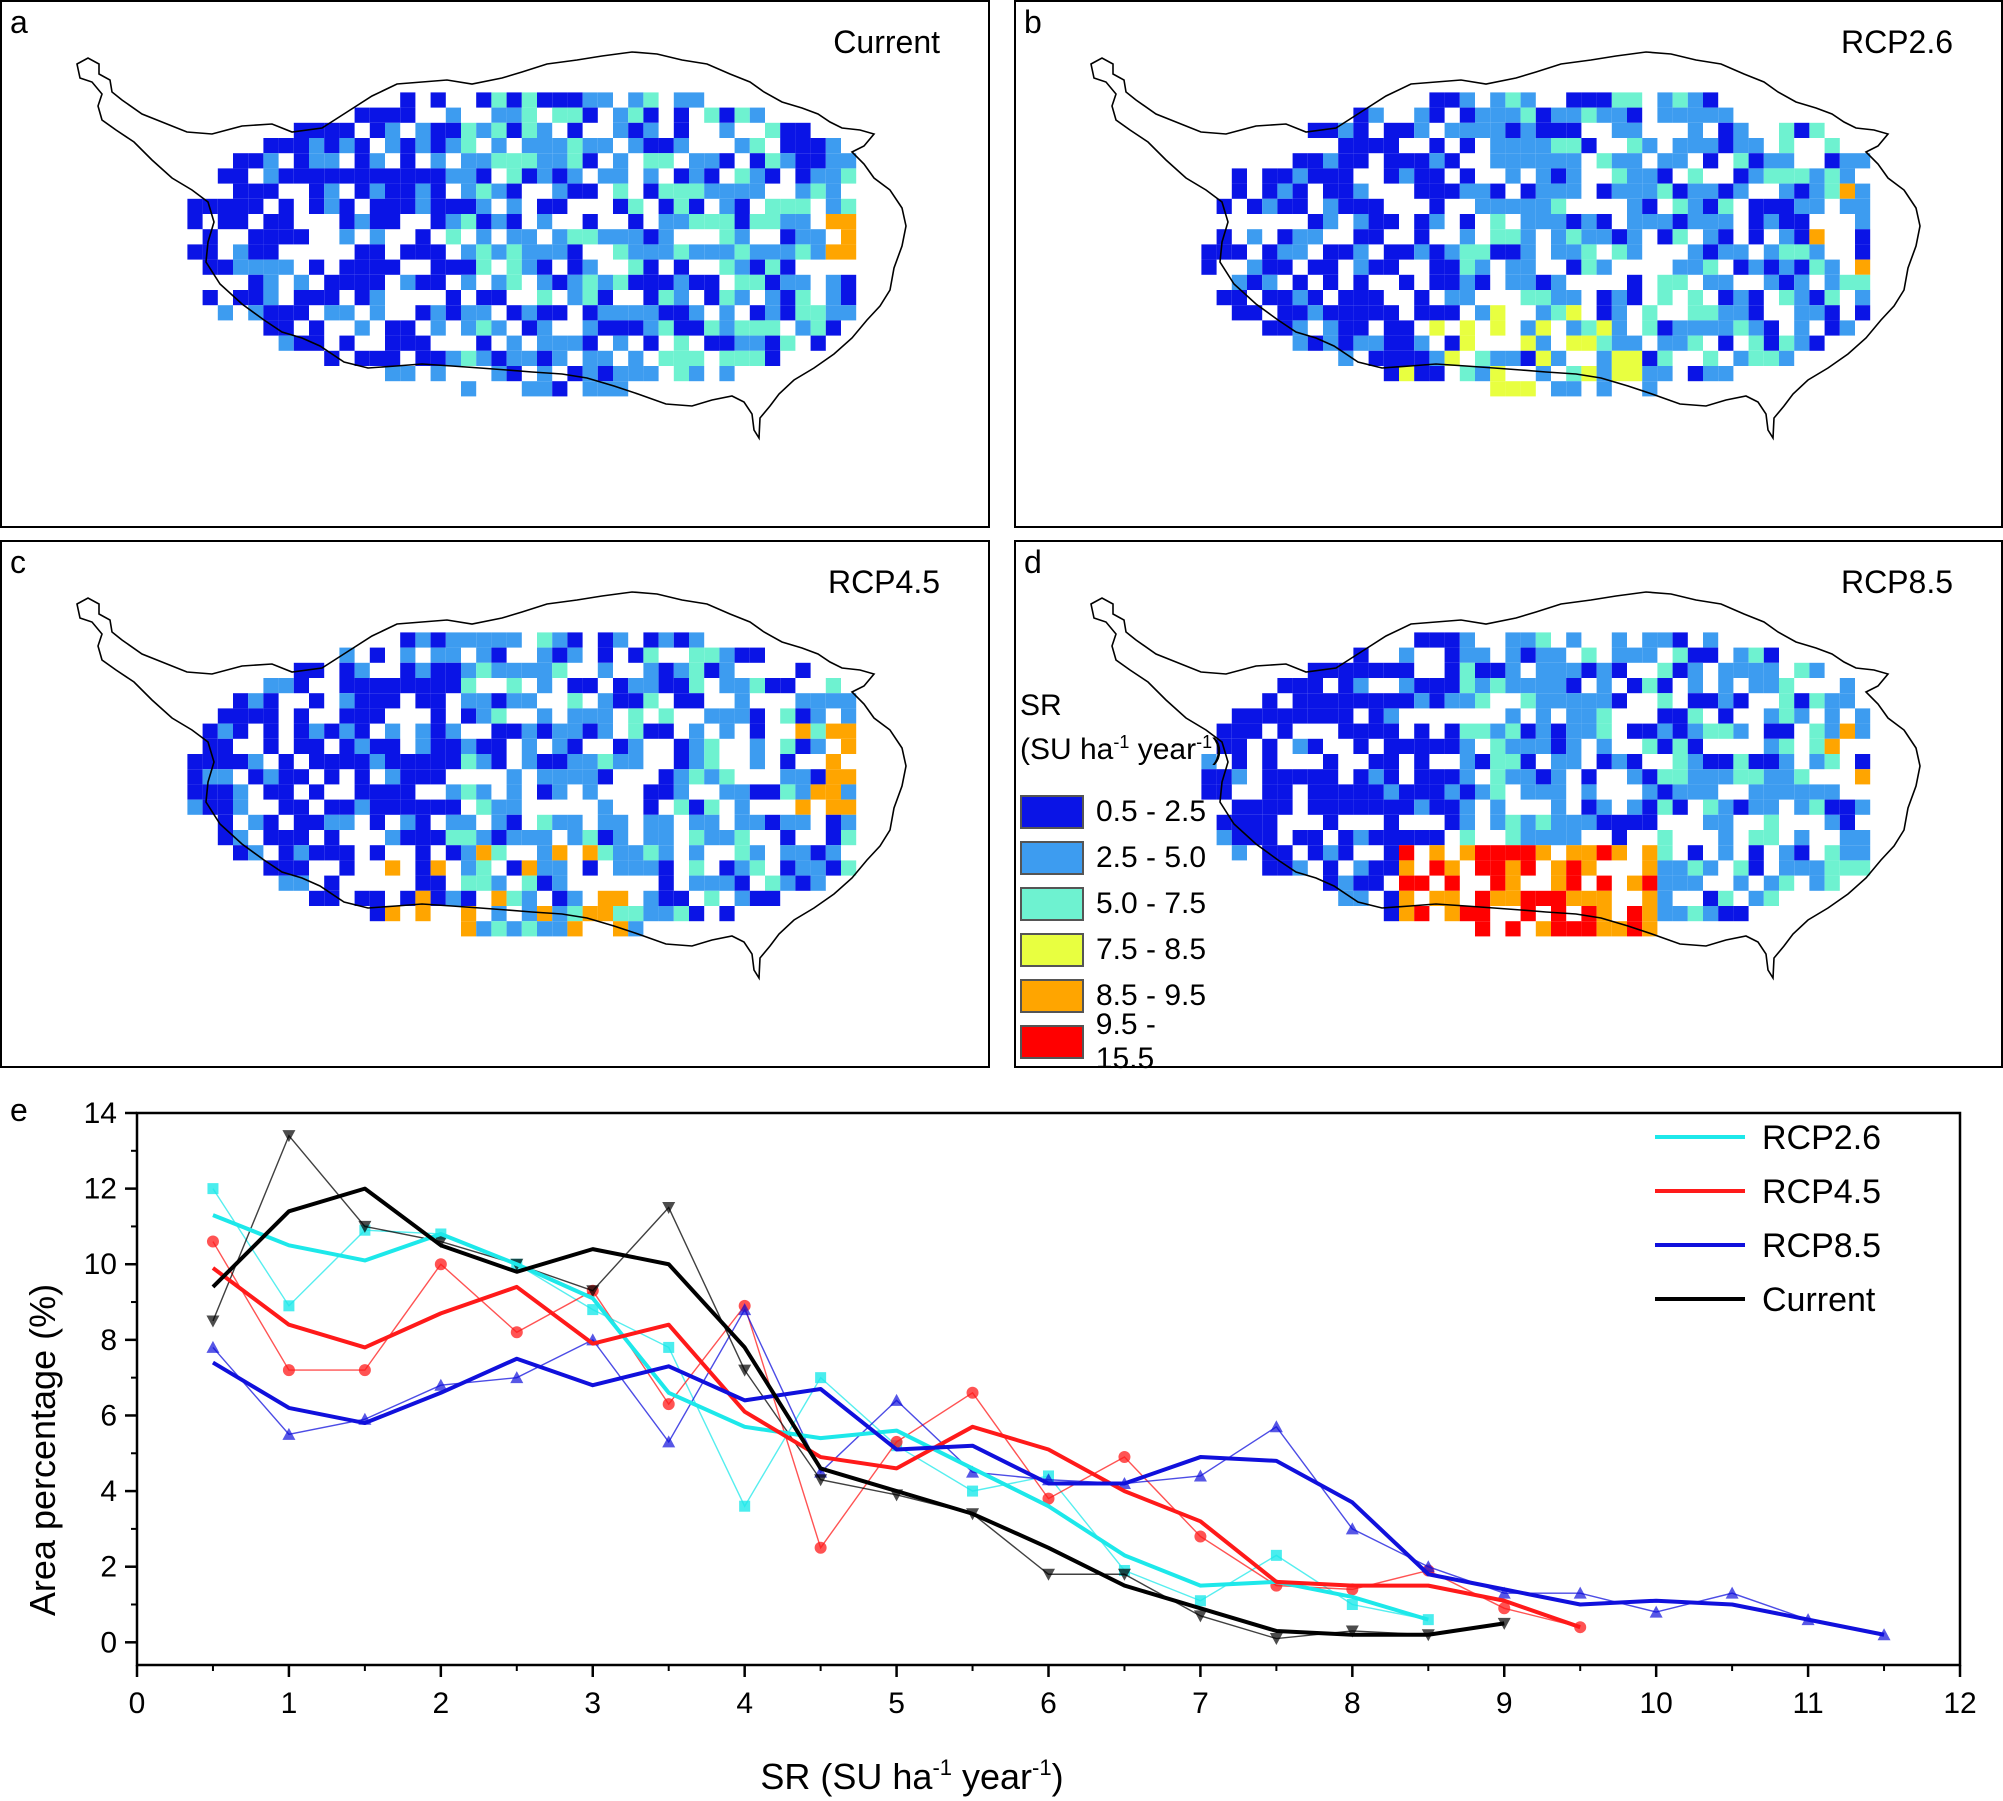 This screenshot has height=1801, width=2003. What do you see at coordinates (18, 562) in the screenshot?
I see `panel-letter: c` at bounding box center [18, 562].